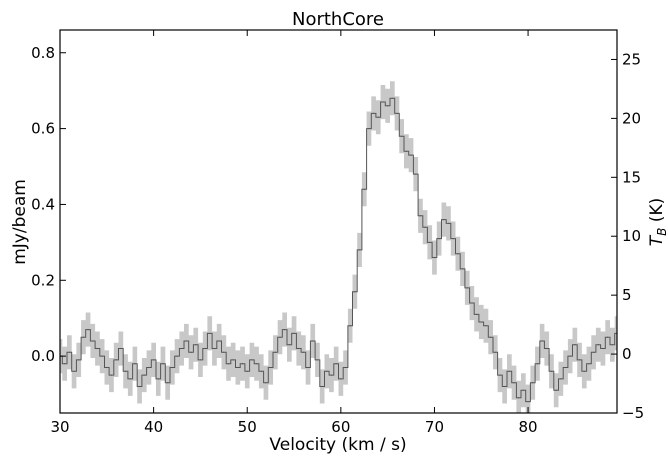 This screenshot has height=458, width=668. Describe the element at coordinates (43, 280) in the screenshot. I see `y-tick-label: 0.2` at that location.